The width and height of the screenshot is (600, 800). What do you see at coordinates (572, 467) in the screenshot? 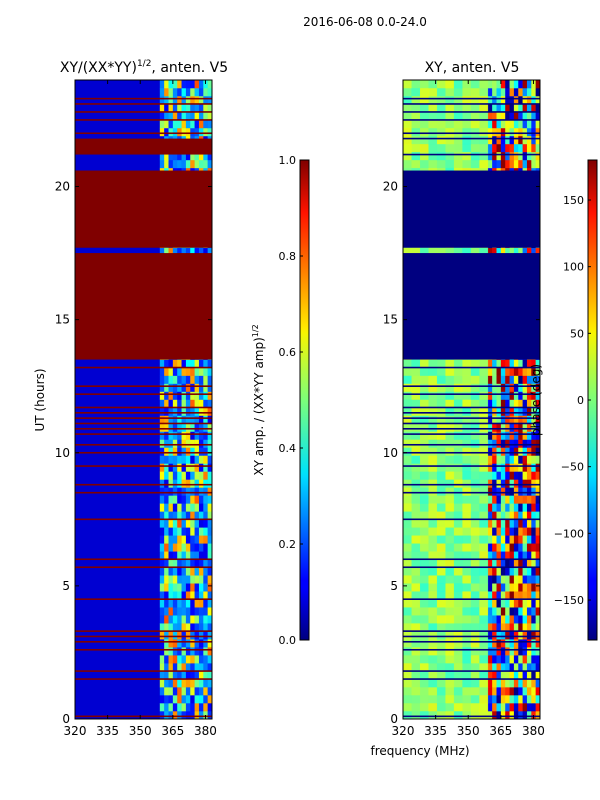
I see `colorbar-tick-label: −50` at bounding box center [572, 467].